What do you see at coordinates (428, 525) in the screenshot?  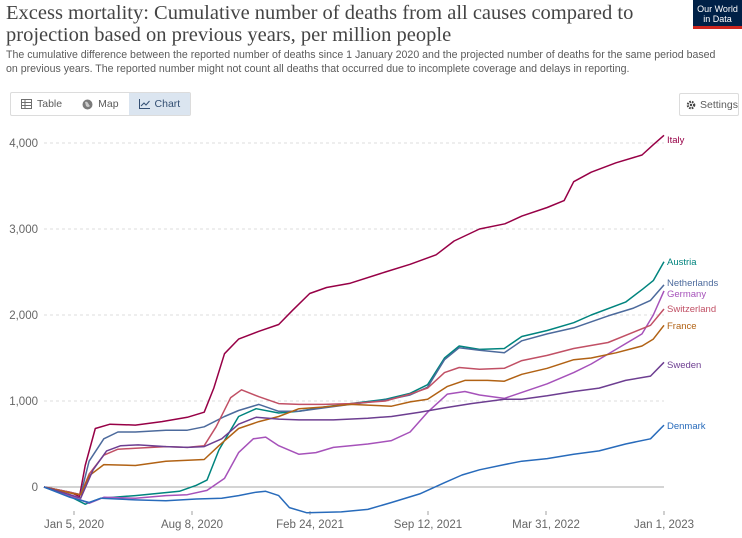 I see `x-tick-label: Sep 12, 2021` at bounding box center [428, 525].